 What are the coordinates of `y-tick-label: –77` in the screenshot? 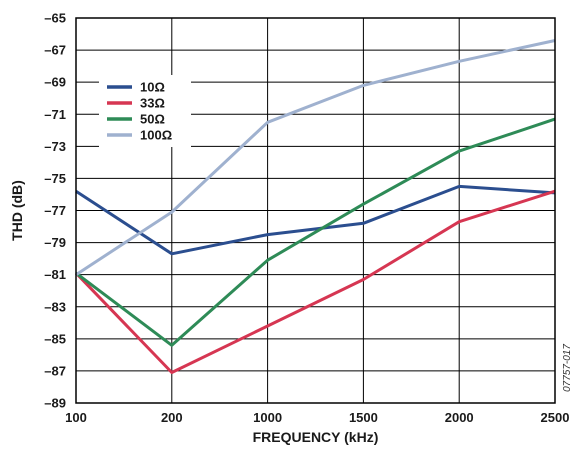 It's located at (55, 210).